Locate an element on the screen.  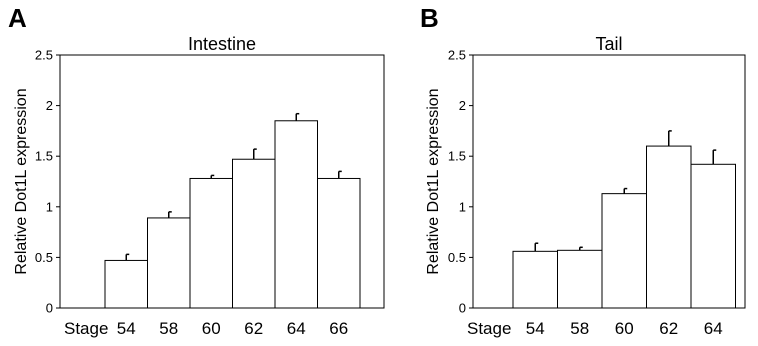
chart-title: Intestine is located at coordinates (222, 44).